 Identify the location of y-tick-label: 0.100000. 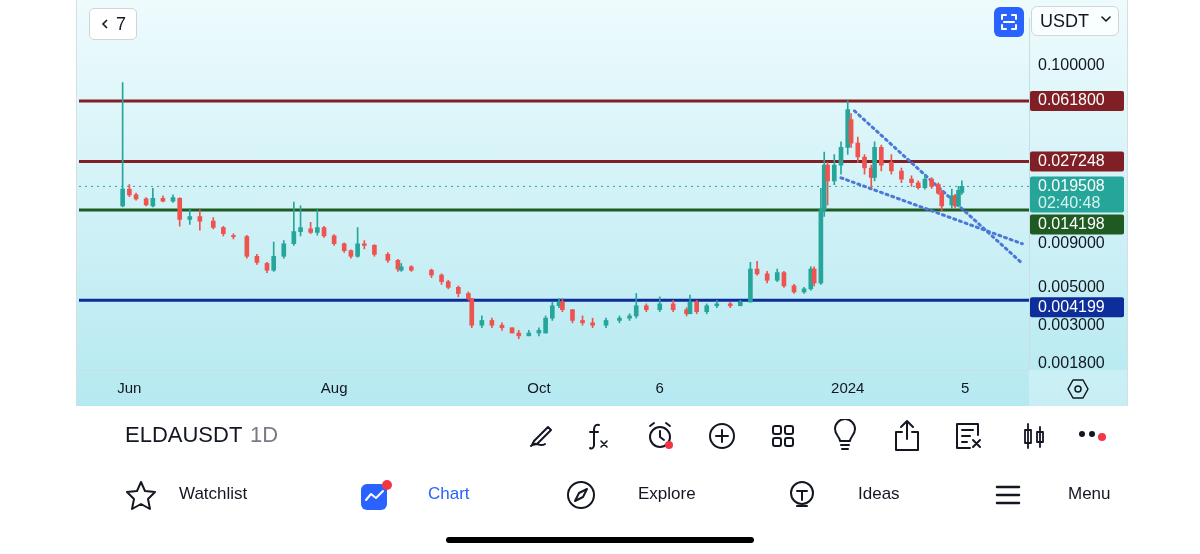
(1071, 64).